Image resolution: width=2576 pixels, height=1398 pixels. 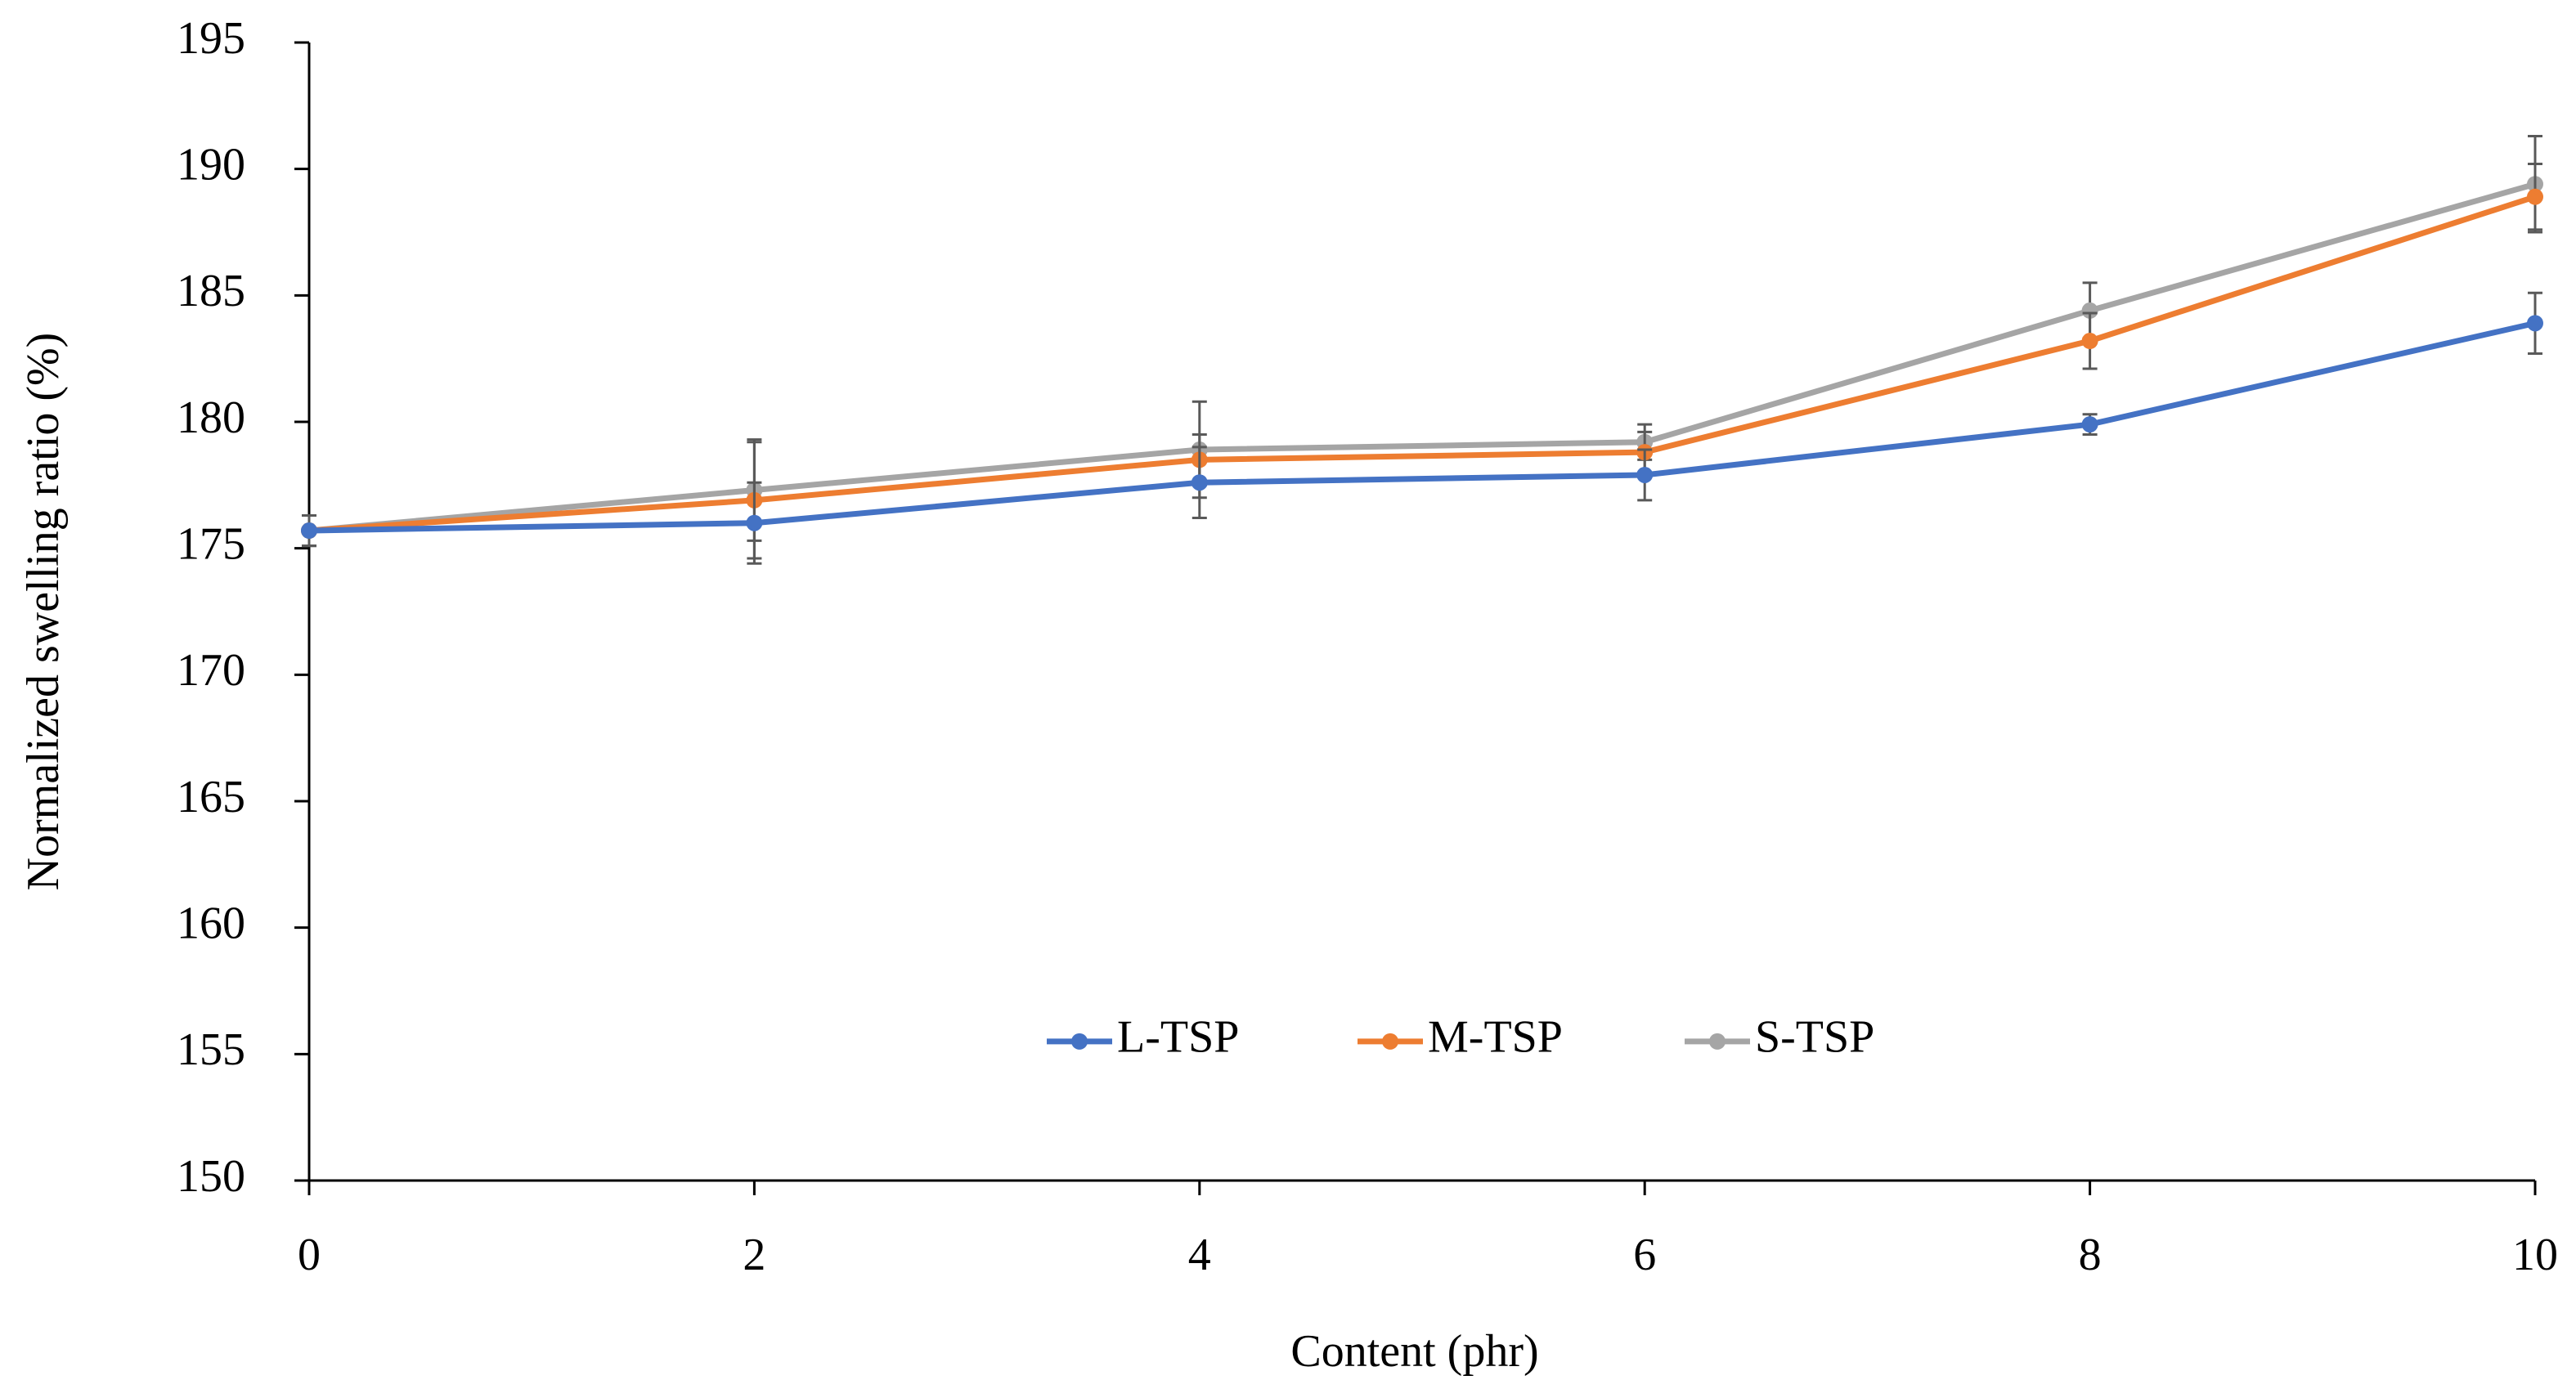 What do you see at coordinates (43, 612) in the screenshot?
I see `y-axis-title: Normalized swelling ratio (%)` at bounding box center [43, 612].